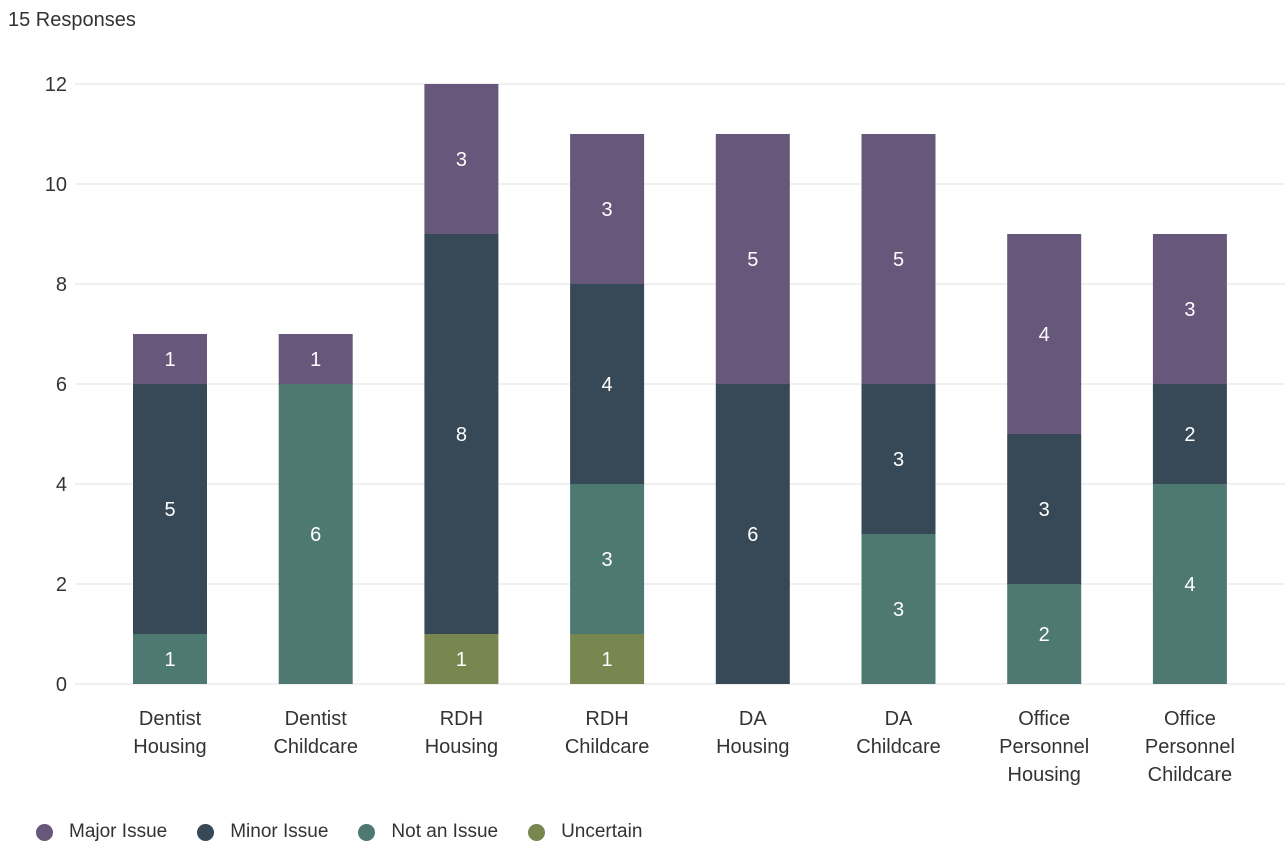 The height and width of the screenshot is (844, 1288). What do you see at coordinates (72, 20) in the screenshot?
I see `response-count-label: 15 Responses` at bounding box center [72, 20].